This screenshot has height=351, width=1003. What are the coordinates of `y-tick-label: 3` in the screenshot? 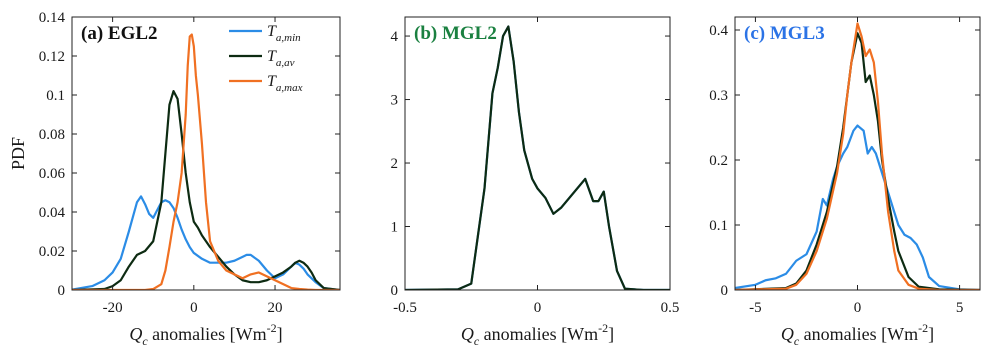 It's located at (395, 101).